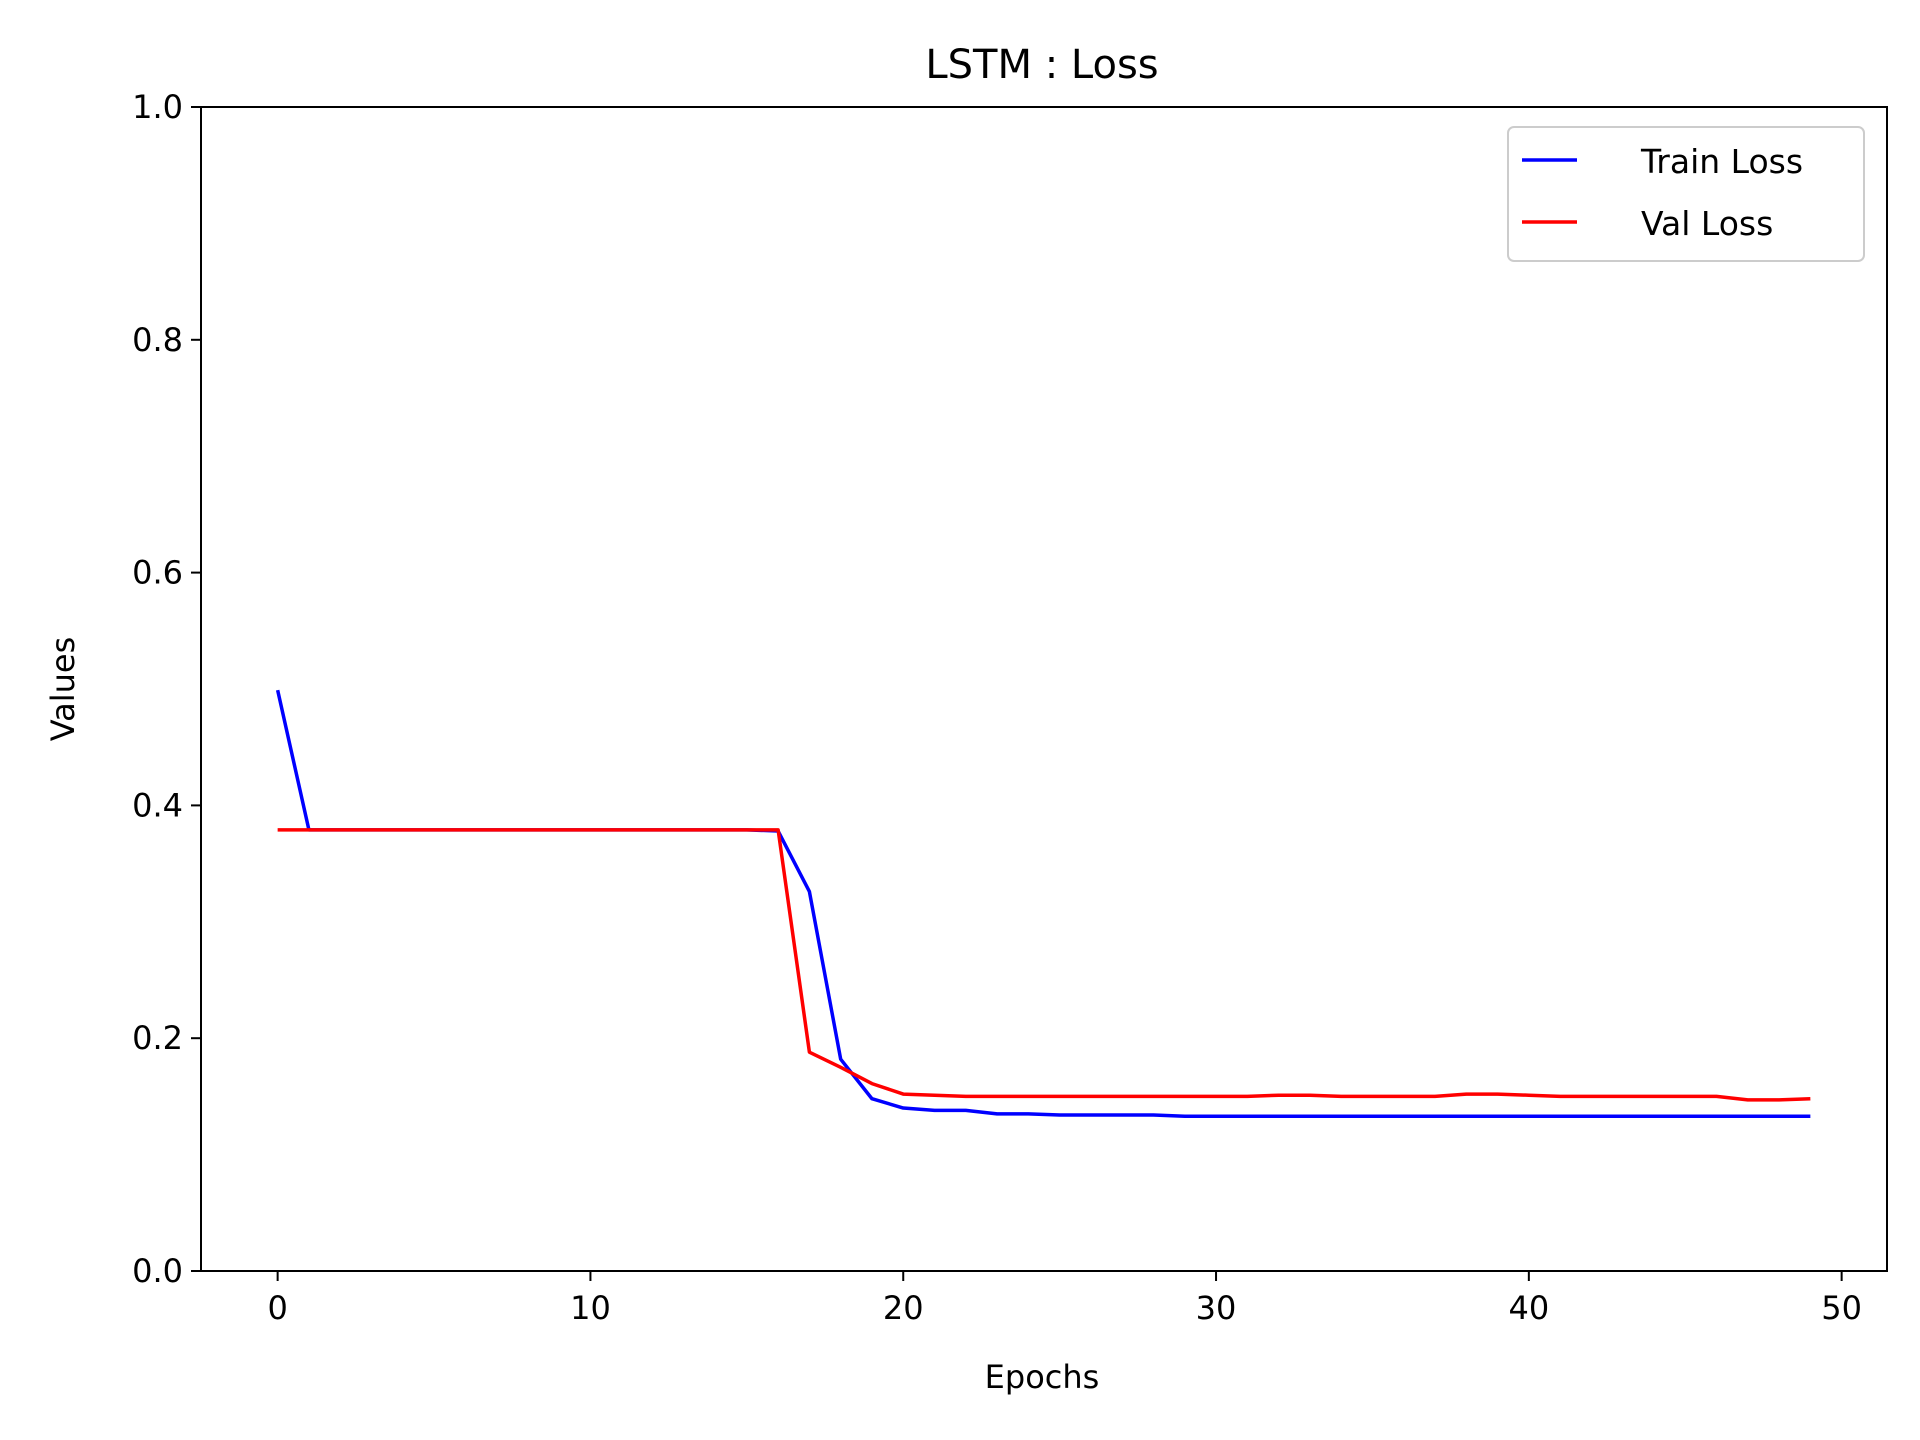 The height and width of the screenshot is (1440, 1920). Describe the element at coordinates (1707, 223) in the screenshot. I see `legend-label-val-loss: Val Loss` at that location.